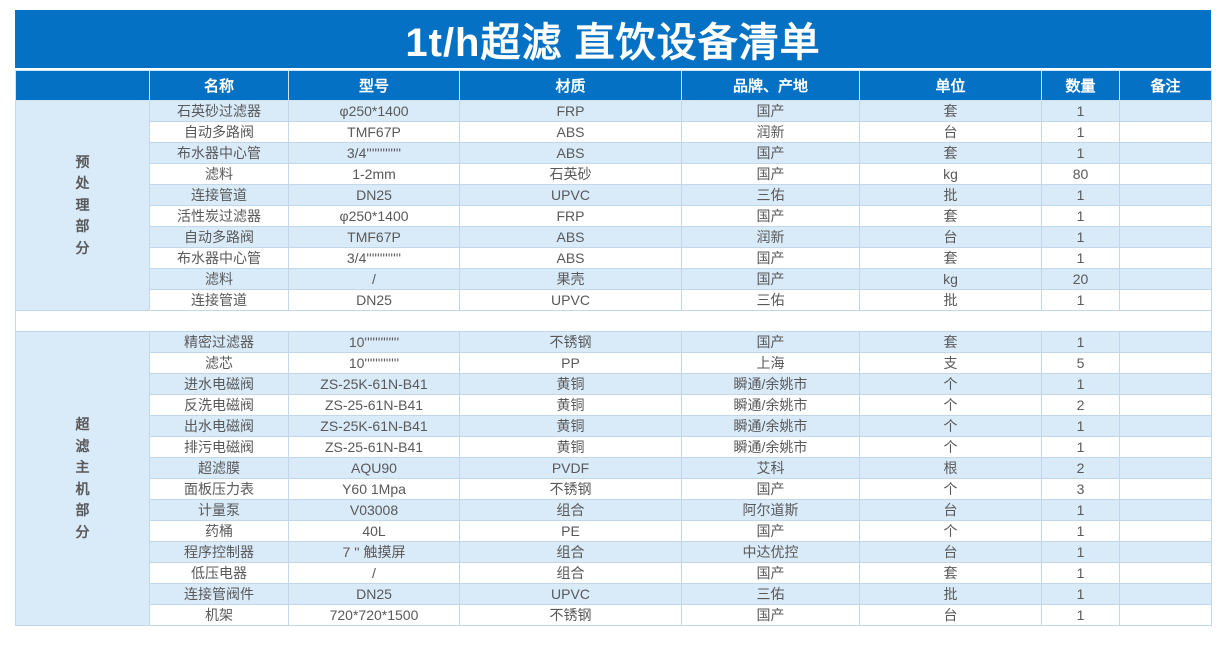 The width and height of the screenshot is (1225, 668). Describe the element at coordinates (219, 405) in the screenshot. I see `cell-name: 反洗电磁阀` at that location.